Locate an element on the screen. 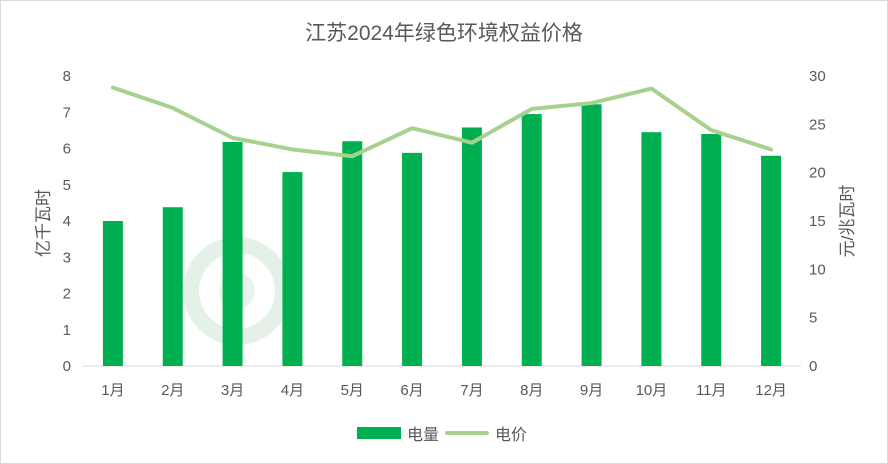 The width and height of the screenshot is (888, 464). y2-tick-label: 5 is located at coordinates (813, 318).